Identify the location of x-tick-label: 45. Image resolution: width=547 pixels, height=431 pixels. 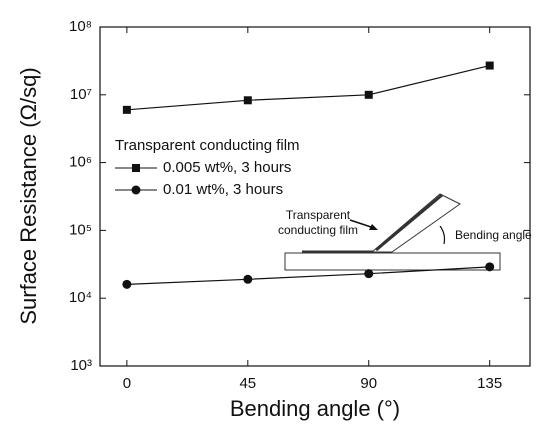
(247, 383).